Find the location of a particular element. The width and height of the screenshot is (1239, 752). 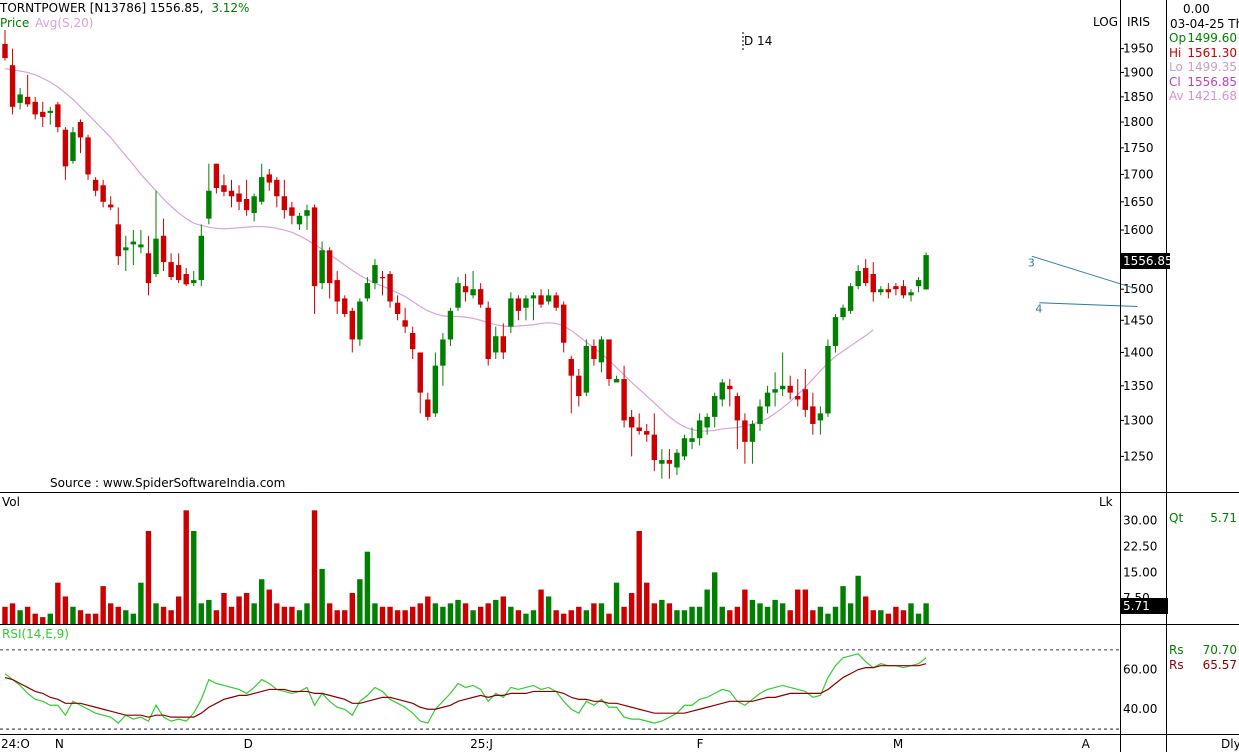

ohlc-key: Cl is located at coordinates (1175, 81).